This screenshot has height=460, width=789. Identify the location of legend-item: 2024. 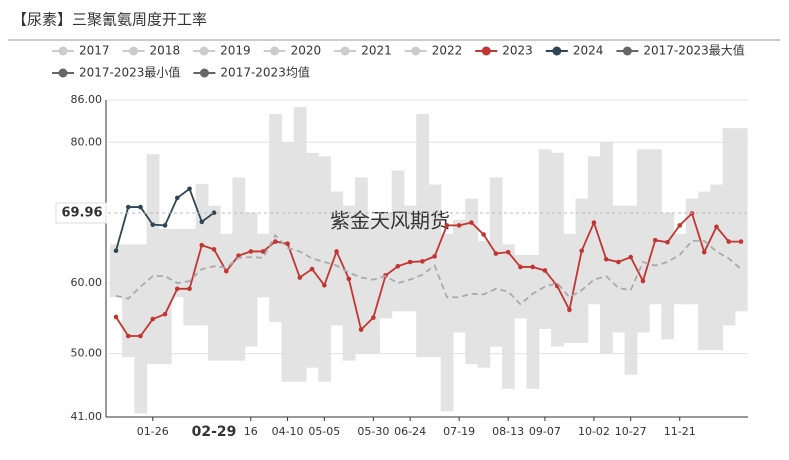
(574, 51).